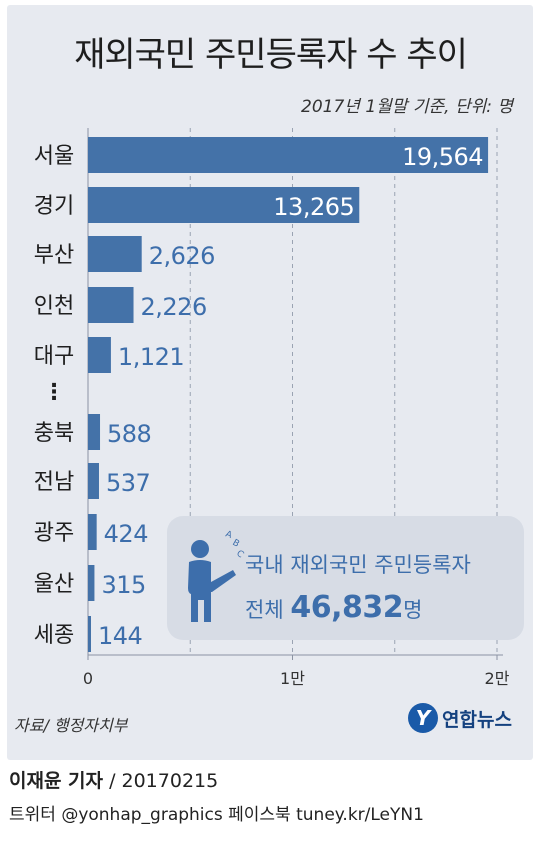 The height and width of the screenshot is (853, 541). What do you see at coordinates (54, 433) in the screenshot?
I see `category-label: 충북` at bounding box center [54, 433].